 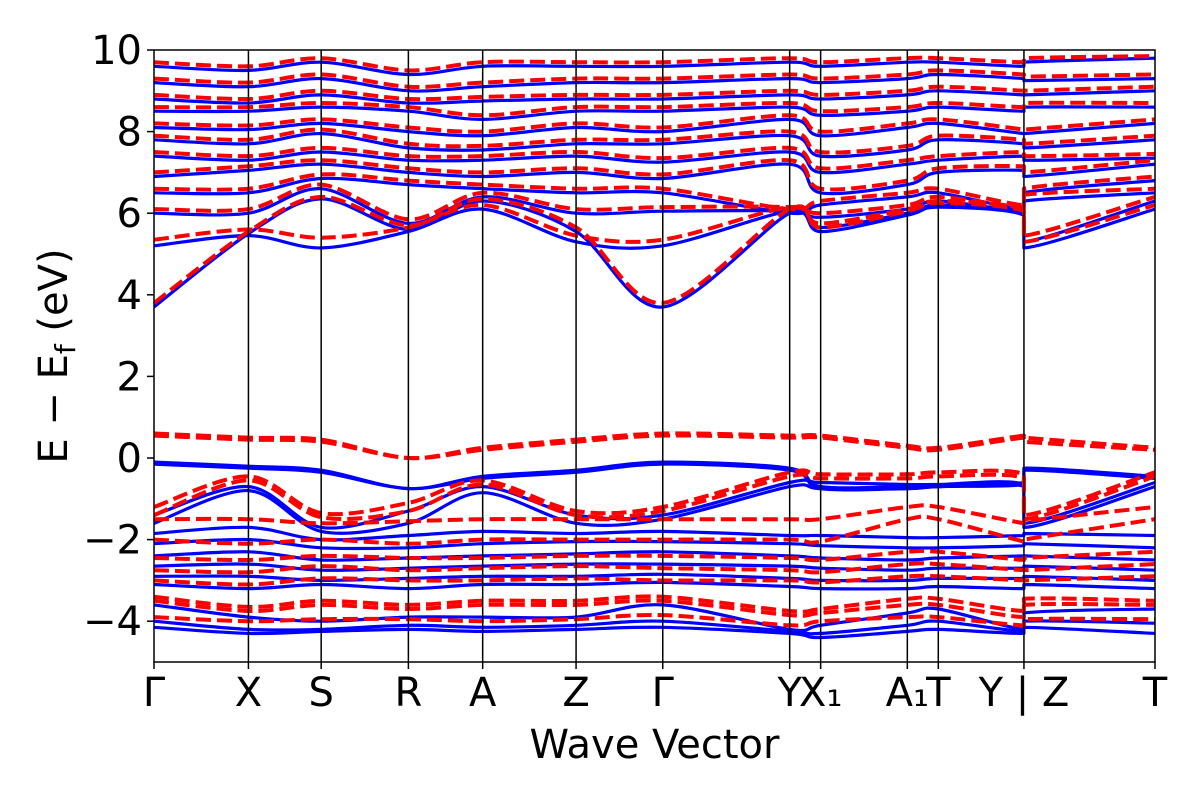 I want to click on y-tick-label: 4, so click(x=129, y=296).